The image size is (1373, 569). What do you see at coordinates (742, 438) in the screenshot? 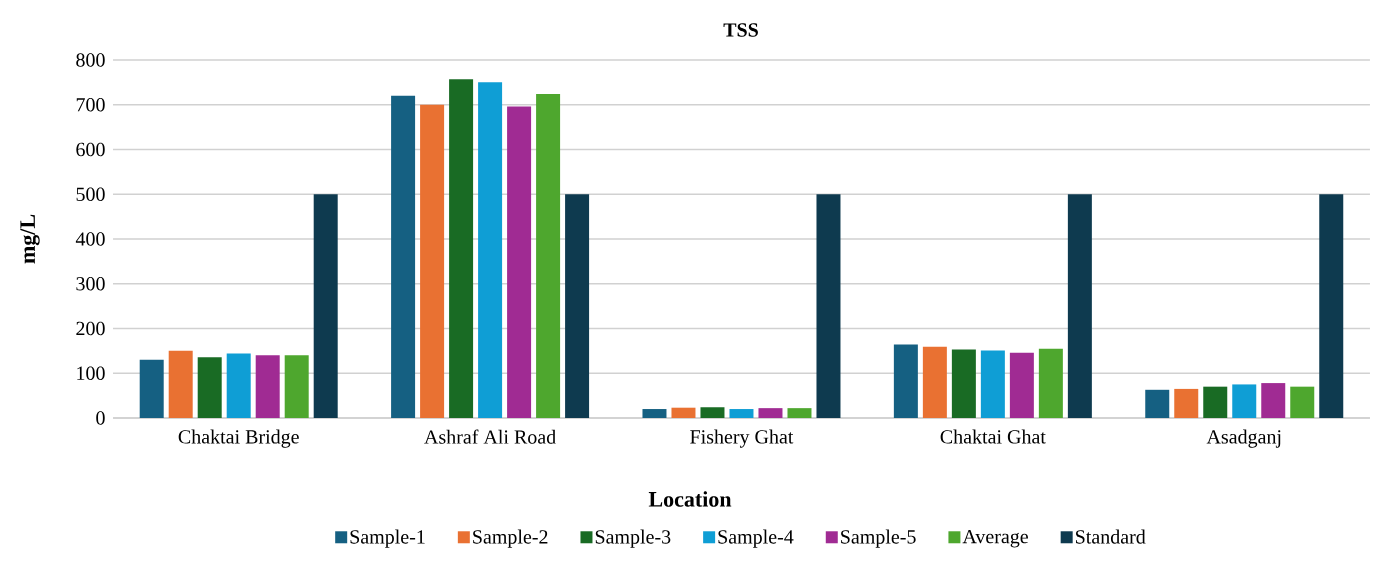
I see `x-tick-label: Fishery Ghat` at bounding box center [742, 438].